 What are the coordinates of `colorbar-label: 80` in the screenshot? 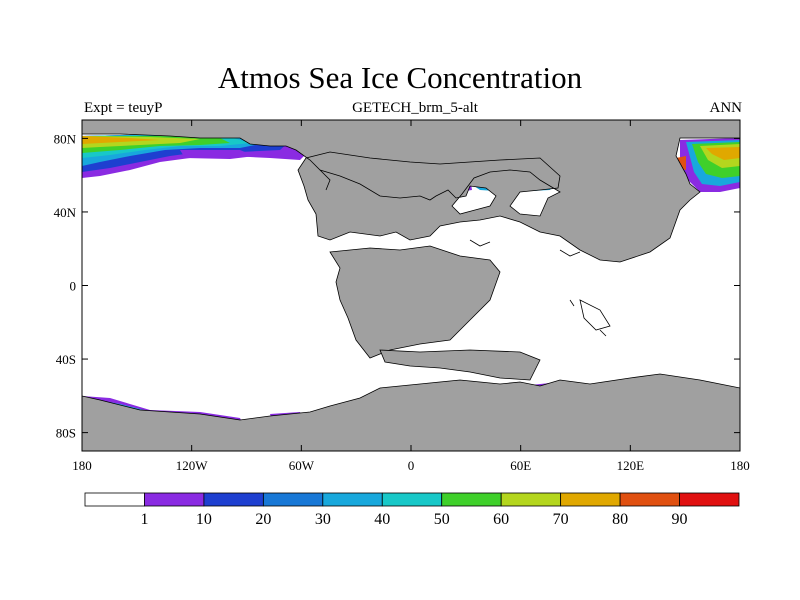 It's located at (620, 519).